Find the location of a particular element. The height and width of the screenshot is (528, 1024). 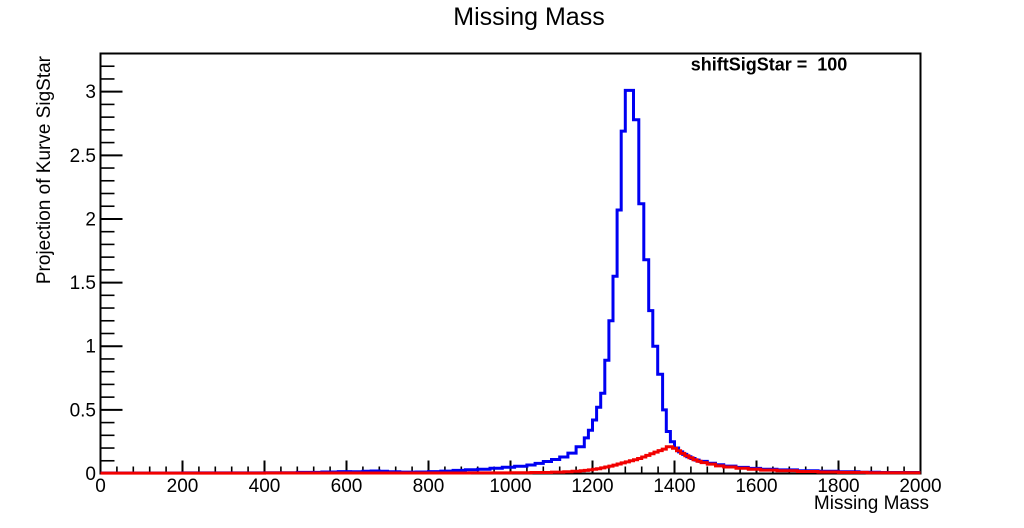

x-tick-label: 600 is located at coordinates (347, 486).